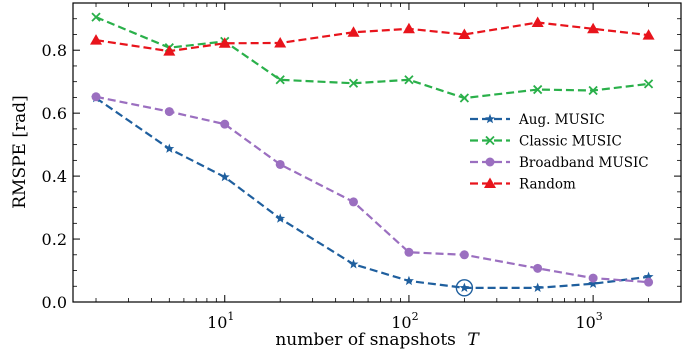 This screenshot has height=355, width=694. I want to click on y-tick-label: 0.0, so click(54, 302).